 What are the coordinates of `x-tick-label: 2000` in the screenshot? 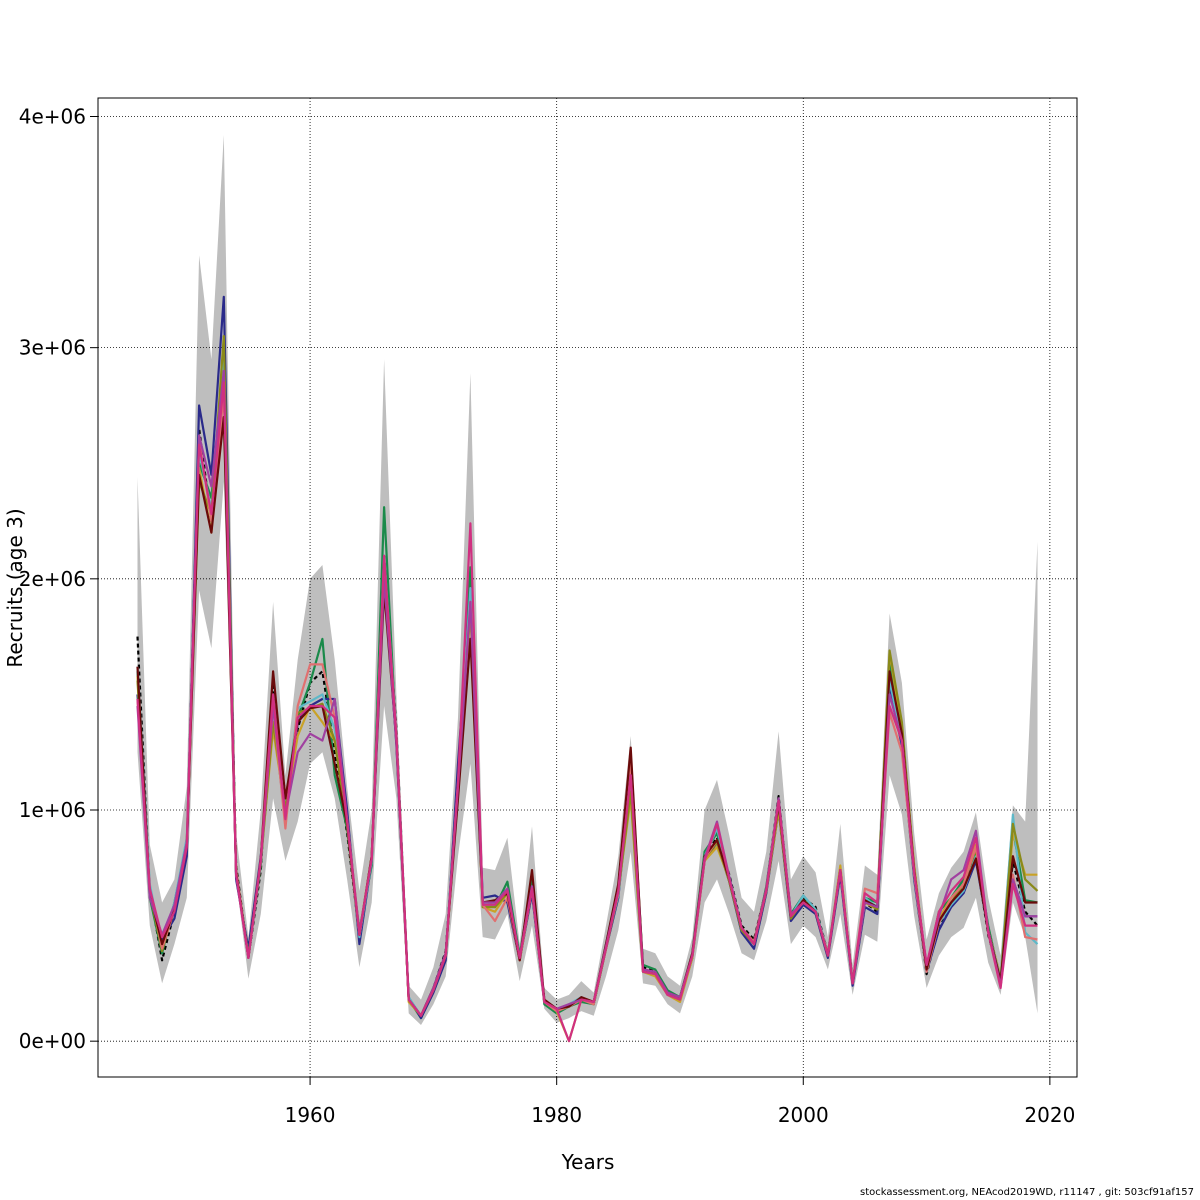 It's located at (803, 1115).